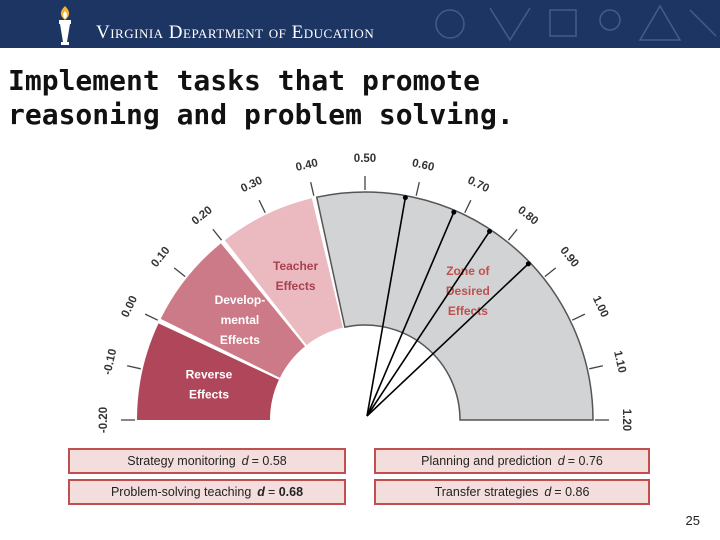 The image size is (720, 540). Describe the element at coordinates (295, 266) in the screenshot. I see `gauge-zone-label: Teacher` at that location.